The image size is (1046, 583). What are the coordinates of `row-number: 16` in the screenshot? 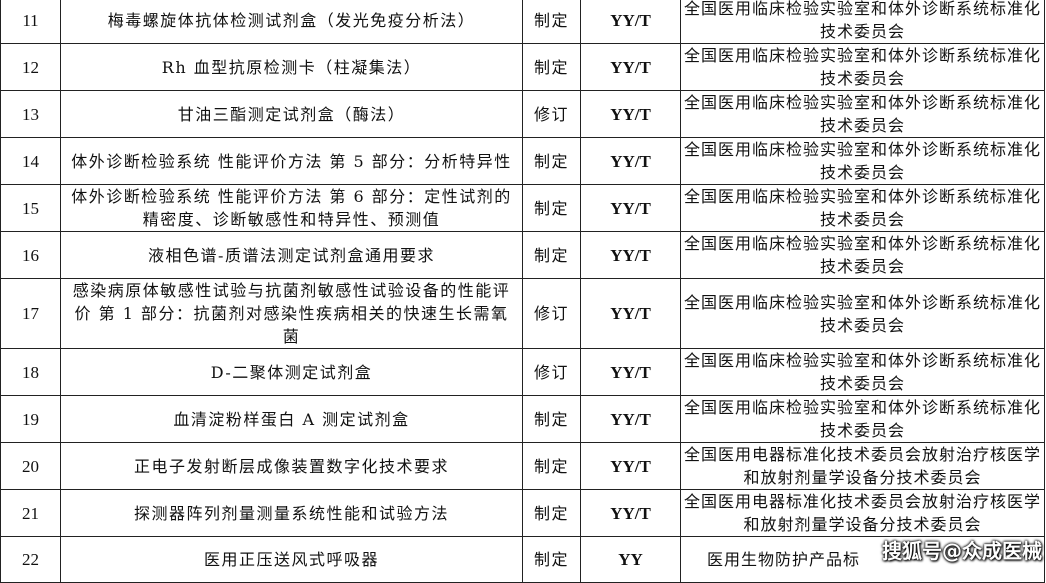 It's located at (30, 255).